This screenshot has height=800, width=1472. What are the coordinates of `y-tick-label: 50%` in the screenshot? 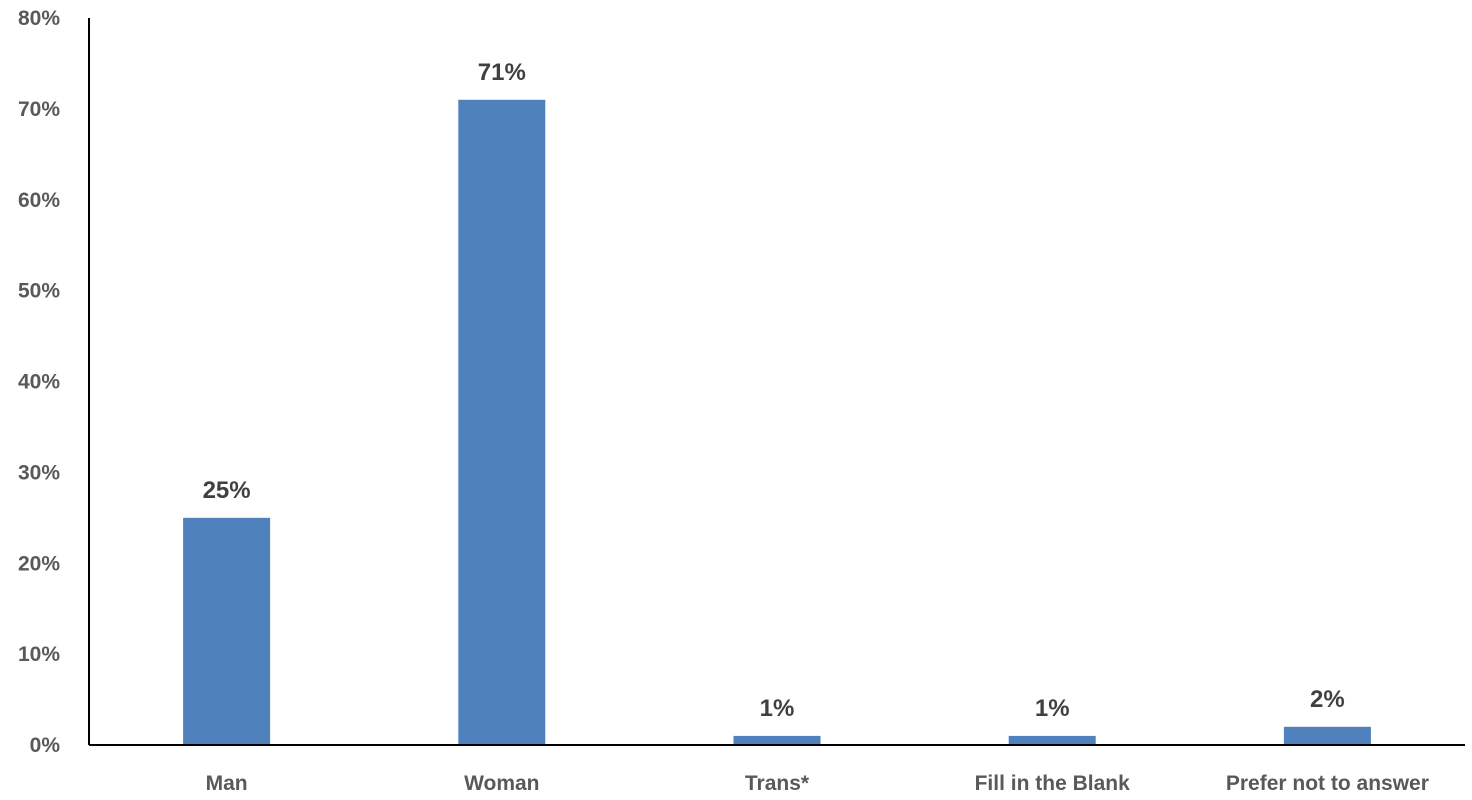 It's located at (39, 291).